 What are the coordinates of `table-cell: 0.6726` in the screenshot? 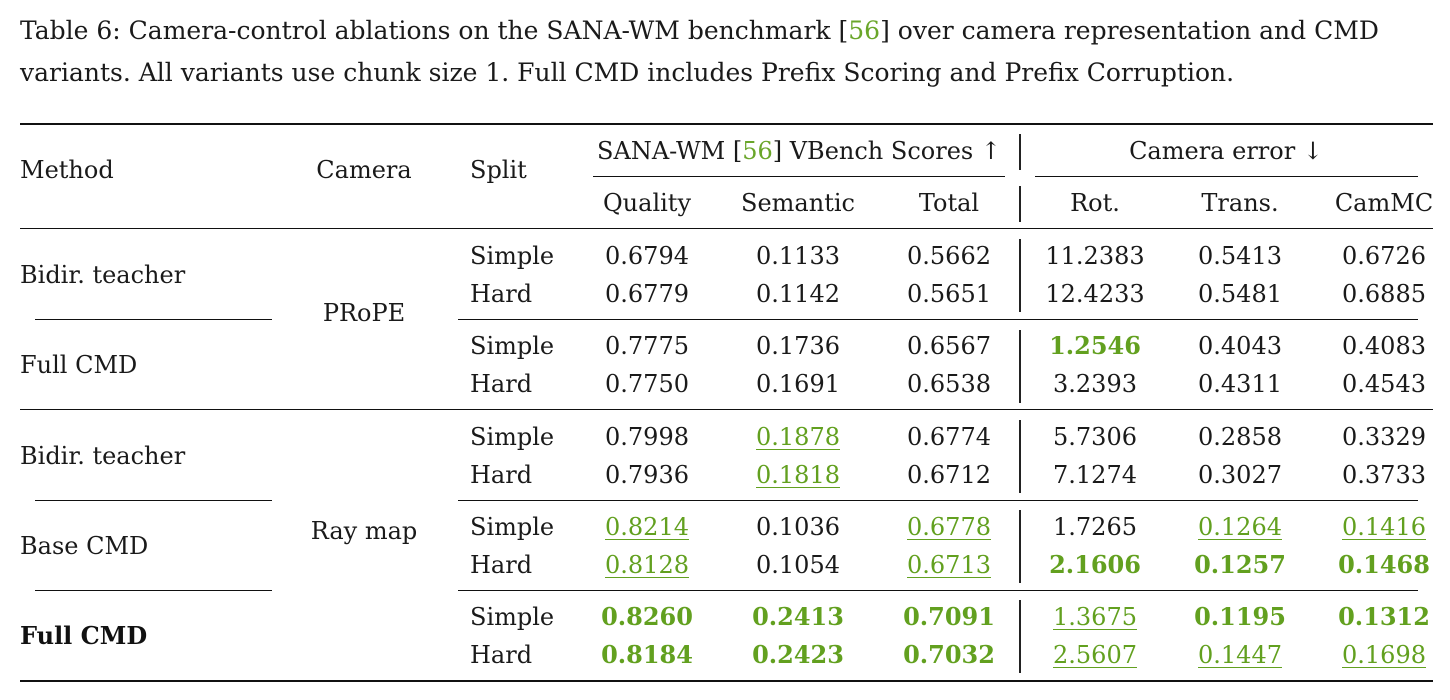 It's located at (1384, 256).